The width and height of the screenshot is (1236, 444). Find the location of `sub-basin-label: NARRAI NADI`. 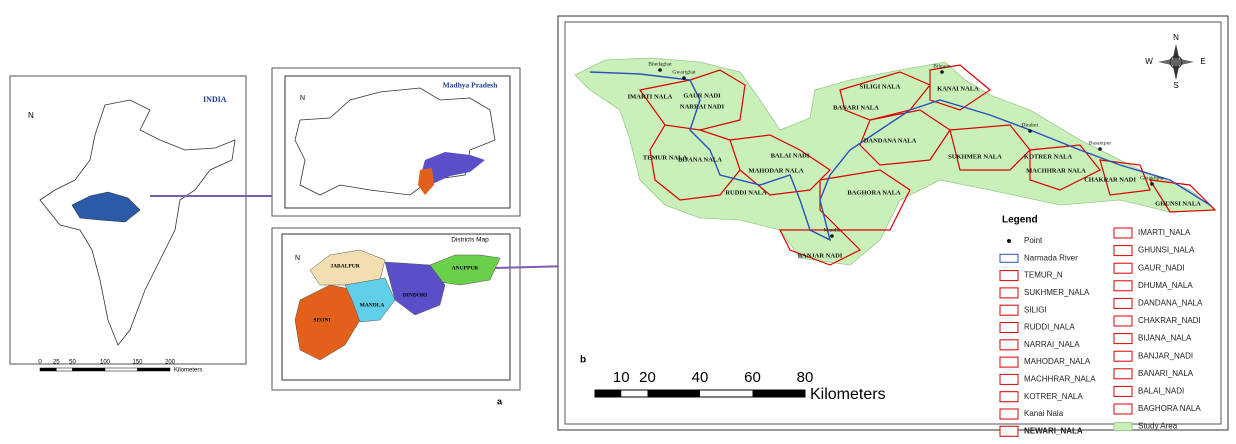

sub-basin-label: NARRAI NADI is located at coordinates (702, 106).